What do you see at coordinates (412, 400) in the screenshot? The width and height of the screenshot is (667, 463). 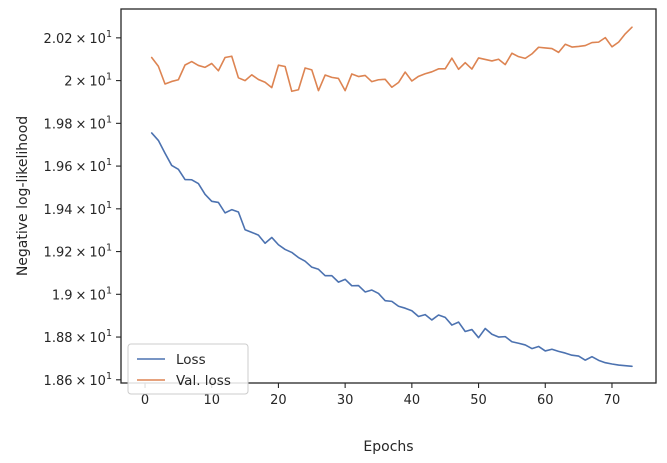 I see `x-tick-label: 40` at bounding box center [412, 400].